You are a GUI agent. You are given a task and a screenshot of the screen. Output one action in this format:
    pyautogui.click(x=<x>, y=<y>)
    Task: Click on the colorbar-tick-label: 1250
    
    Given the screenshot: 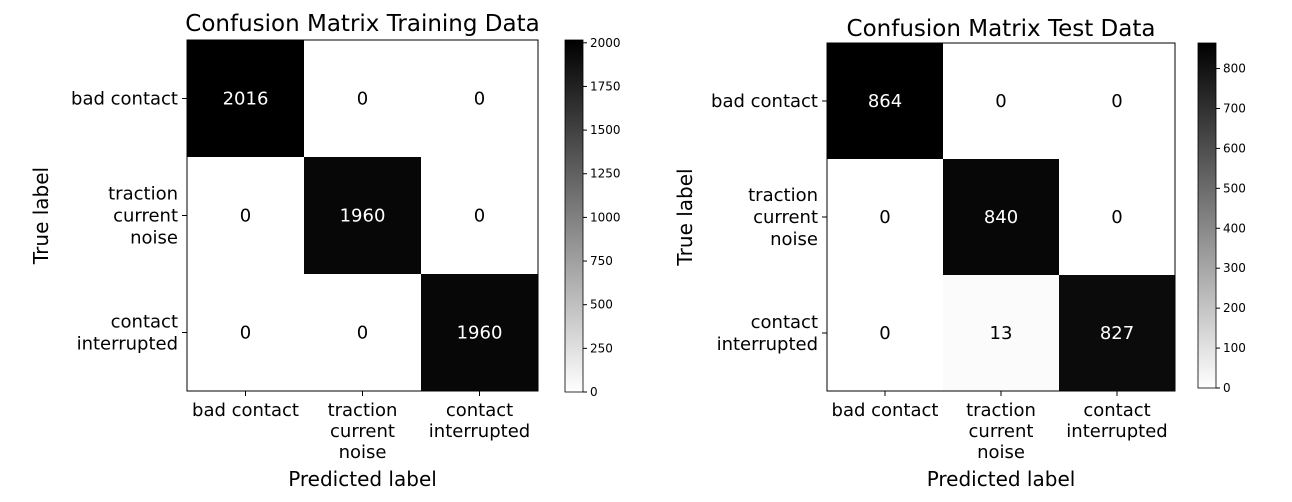 What is the action you would take?
    pyautogui.click(x=605, y=174)
    